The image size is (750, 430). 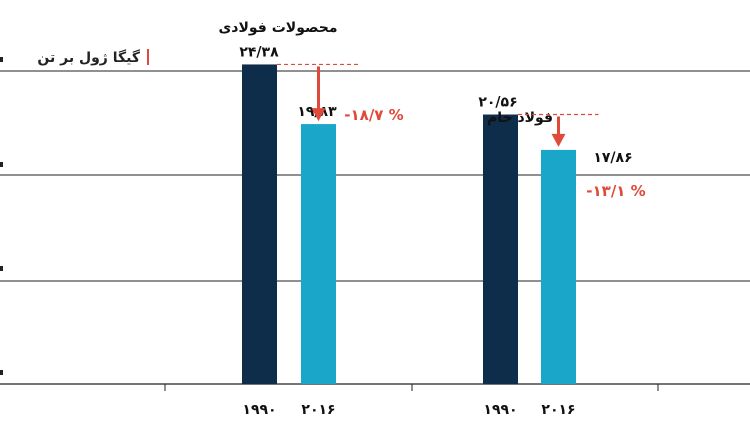 I want to click on y-axis-label: گیگا ژول بر تن, so click(x=88, y=57).